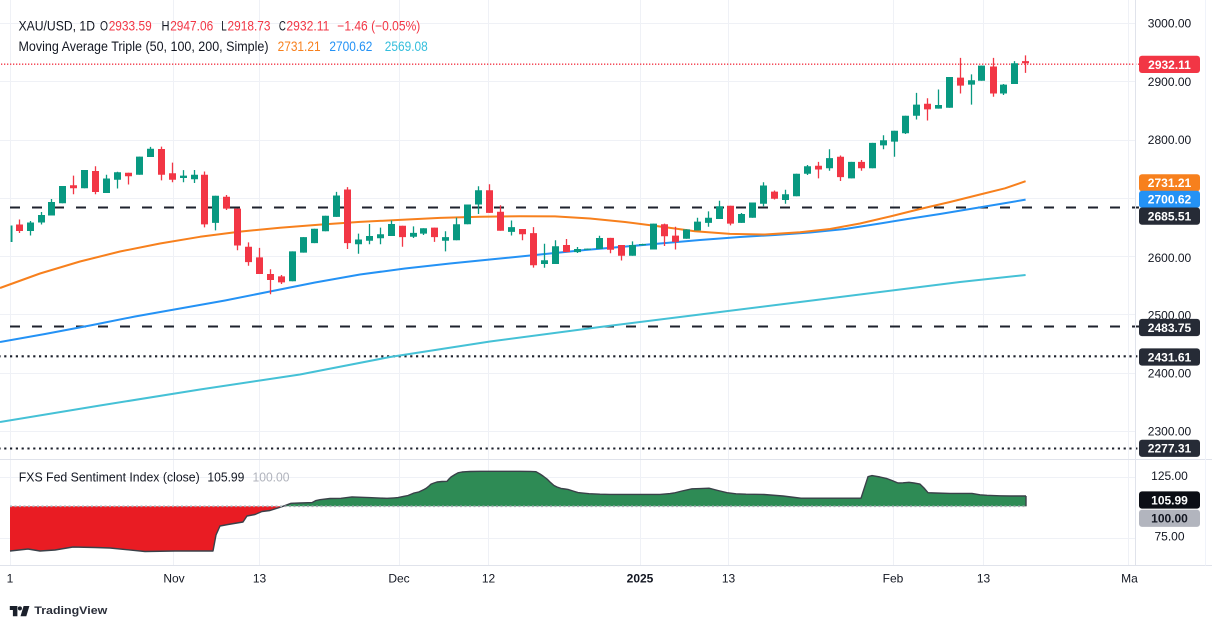 The image size is (1212, 635). Describe the element at coordinates (1170, 140) in the screenshot. I see `svg-text: 2800.00` at that location.